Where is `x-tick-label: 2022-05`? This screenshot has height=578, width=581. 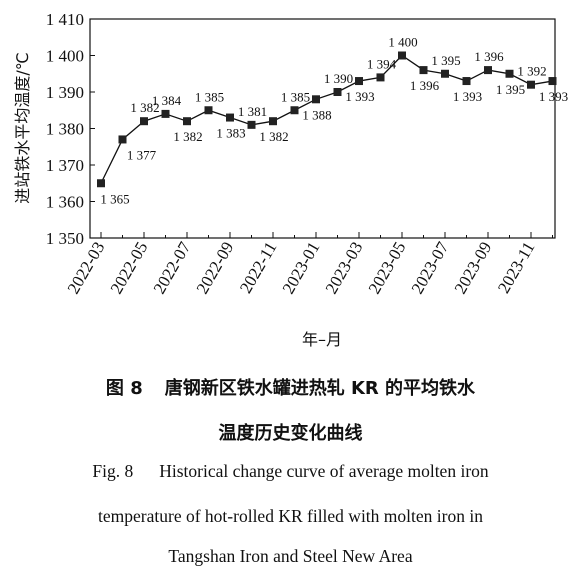
x-tick-label: 2022-05 is located at coordinates (129, 268).